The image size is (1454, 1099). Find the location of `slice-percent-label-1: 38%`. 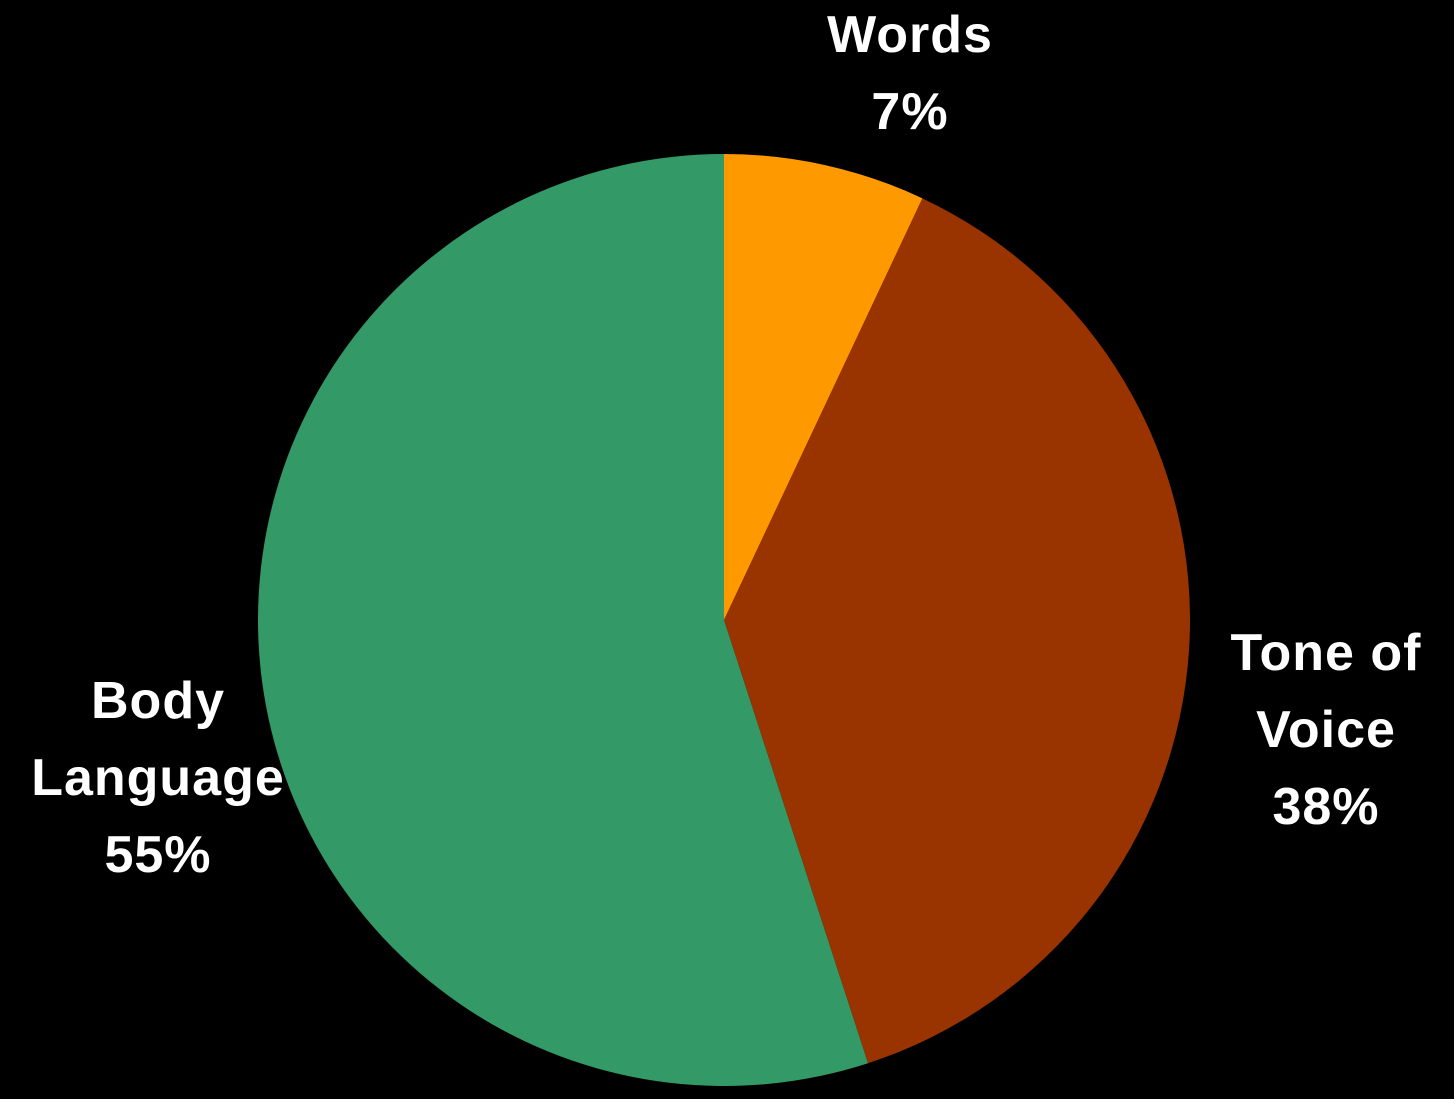

slice-percent-label-1: 38% is located at coordinates (1325, 807).